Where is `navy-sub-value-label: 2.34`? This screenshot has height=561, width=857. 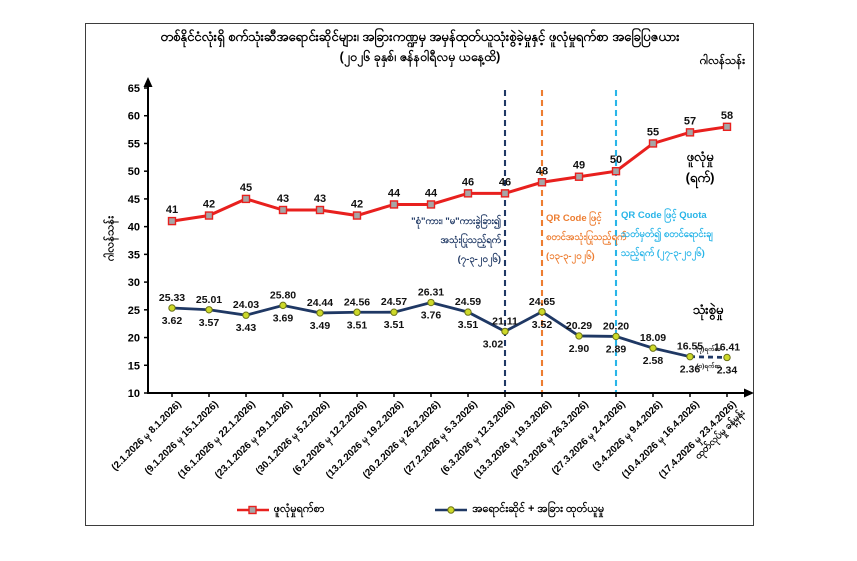 navy-sub-value-label: 2.34 is located at coordinates (727, 370).